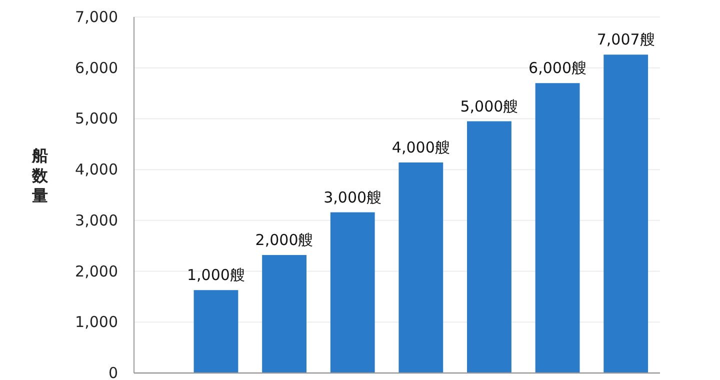  I want to click on annotation: 1,000艘, so click(215, 275).